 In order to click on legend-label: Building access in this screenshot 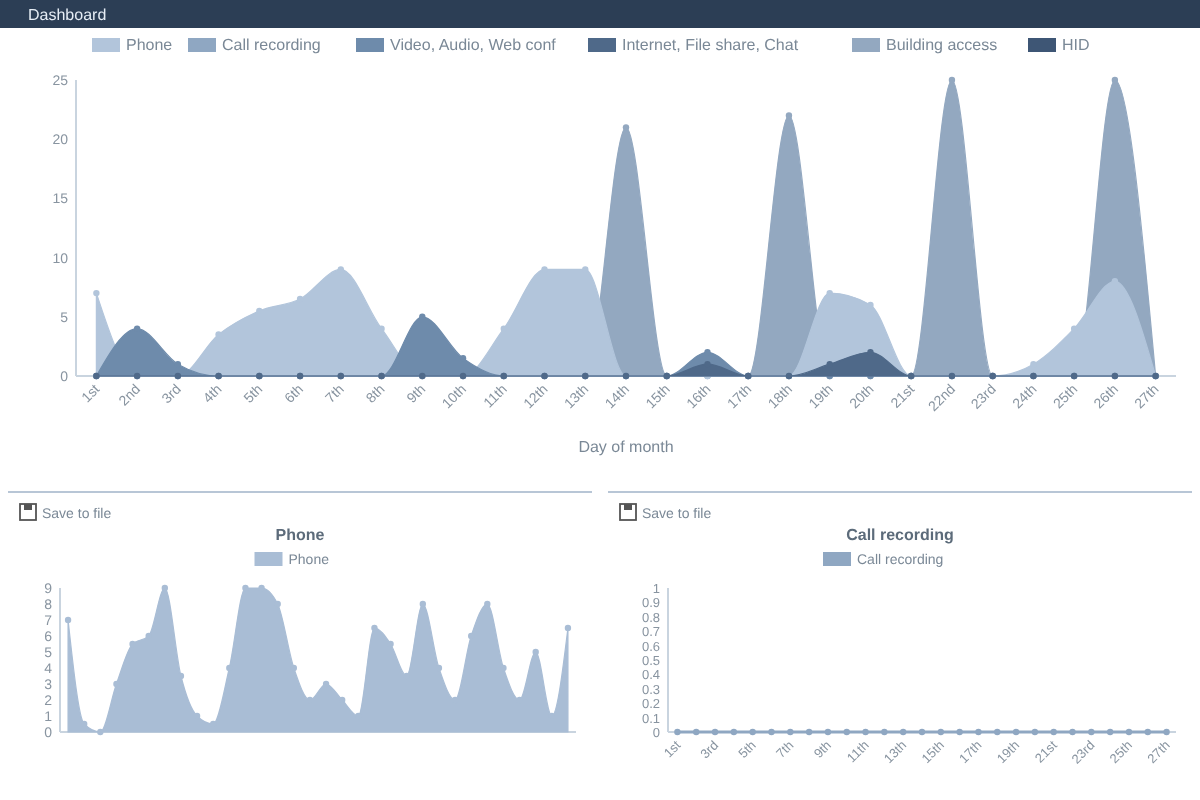, I will do `click(942, 45)`.